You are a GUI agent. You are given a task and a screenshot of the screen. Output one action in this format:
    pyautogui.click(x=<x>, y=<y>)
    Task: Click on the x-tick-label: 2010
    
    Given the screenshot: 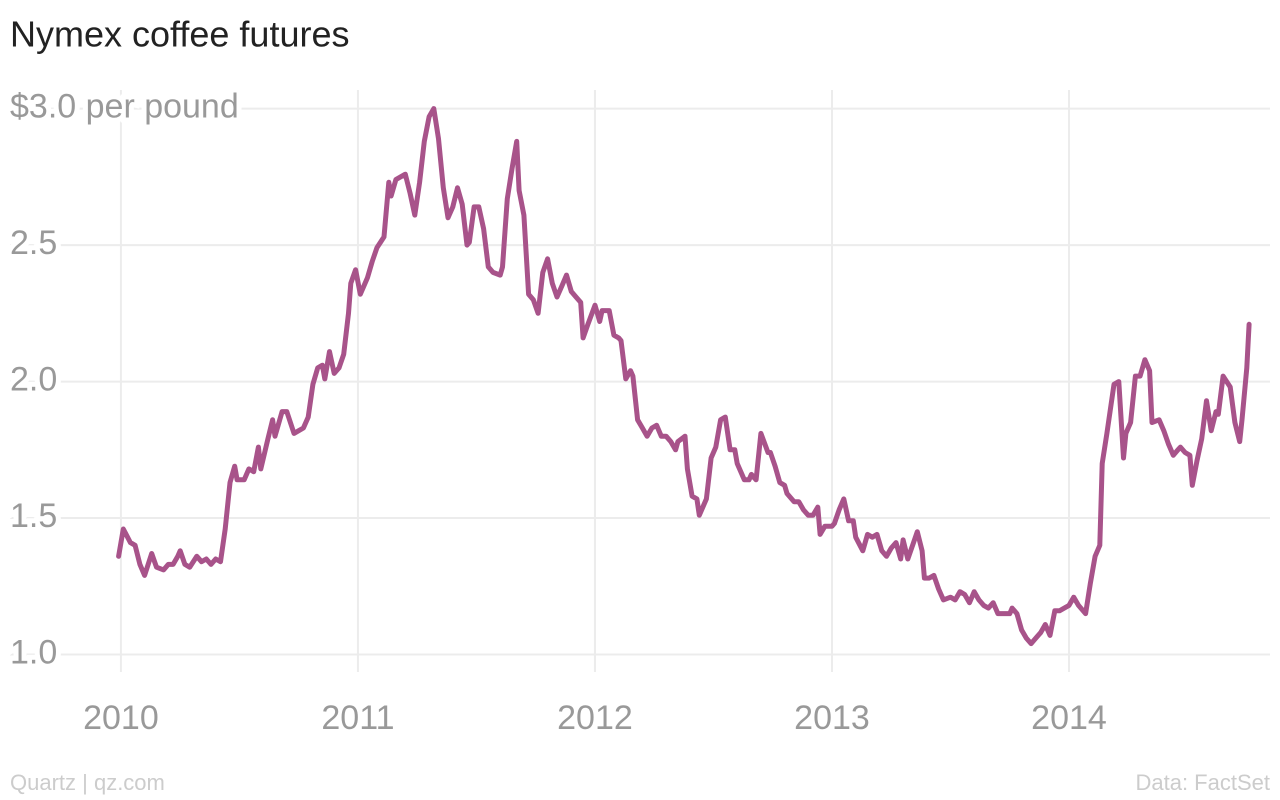 What is the action you would take?
    pyautogui.click(x=121, y=718)
    